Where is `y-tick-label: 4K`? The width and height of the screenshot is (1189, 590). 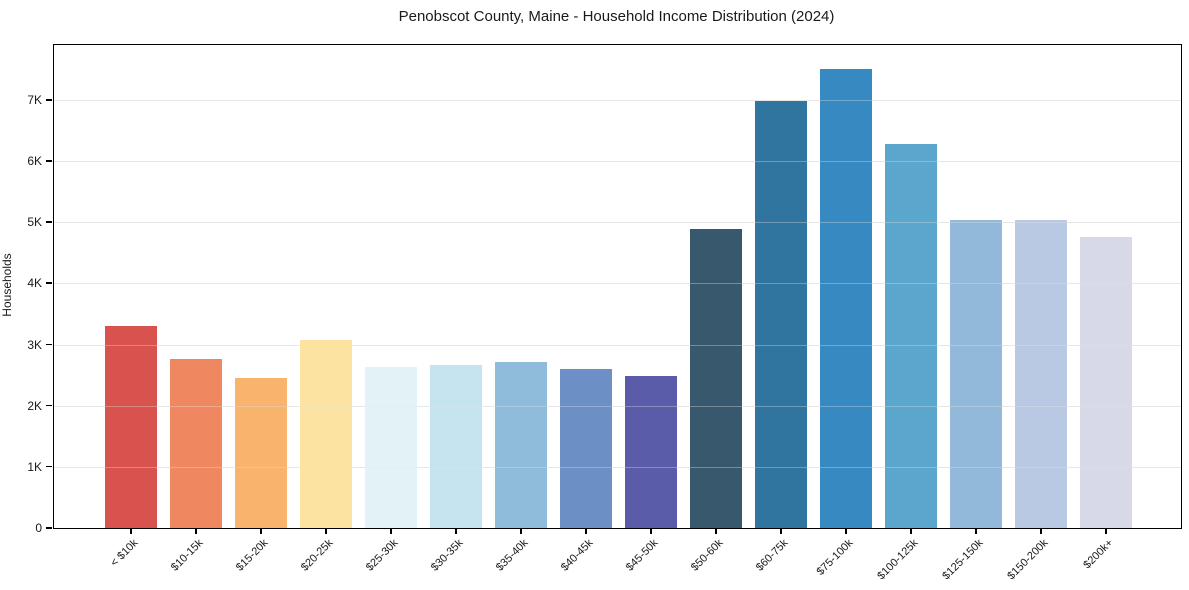 y-tick-label: 4K is located at coordinates (34, 283).